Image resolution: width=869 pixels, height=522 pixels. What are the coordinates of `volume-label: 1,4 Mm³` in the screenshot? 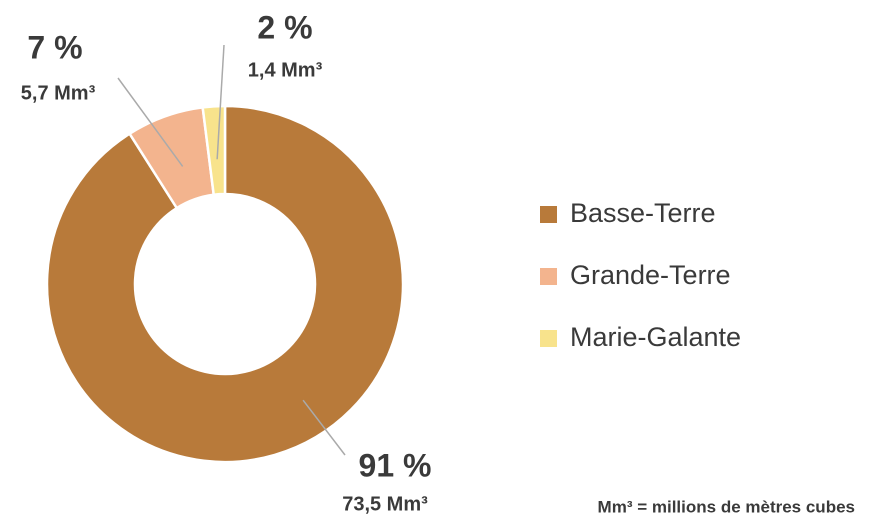 It's located at (285, 70).